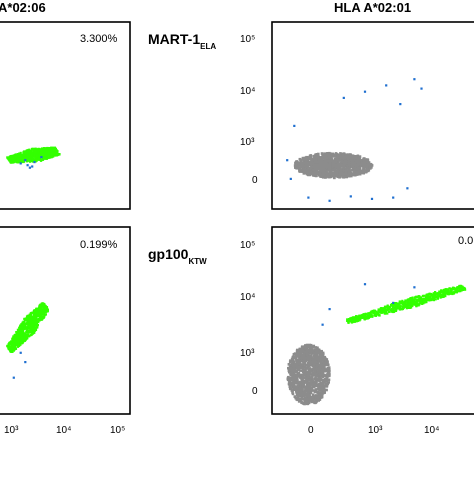  What do you see at coordinates (247, 297) in the screenshot?
I see `y-tick-label: 10⁴` at bounding box center [247, 297].